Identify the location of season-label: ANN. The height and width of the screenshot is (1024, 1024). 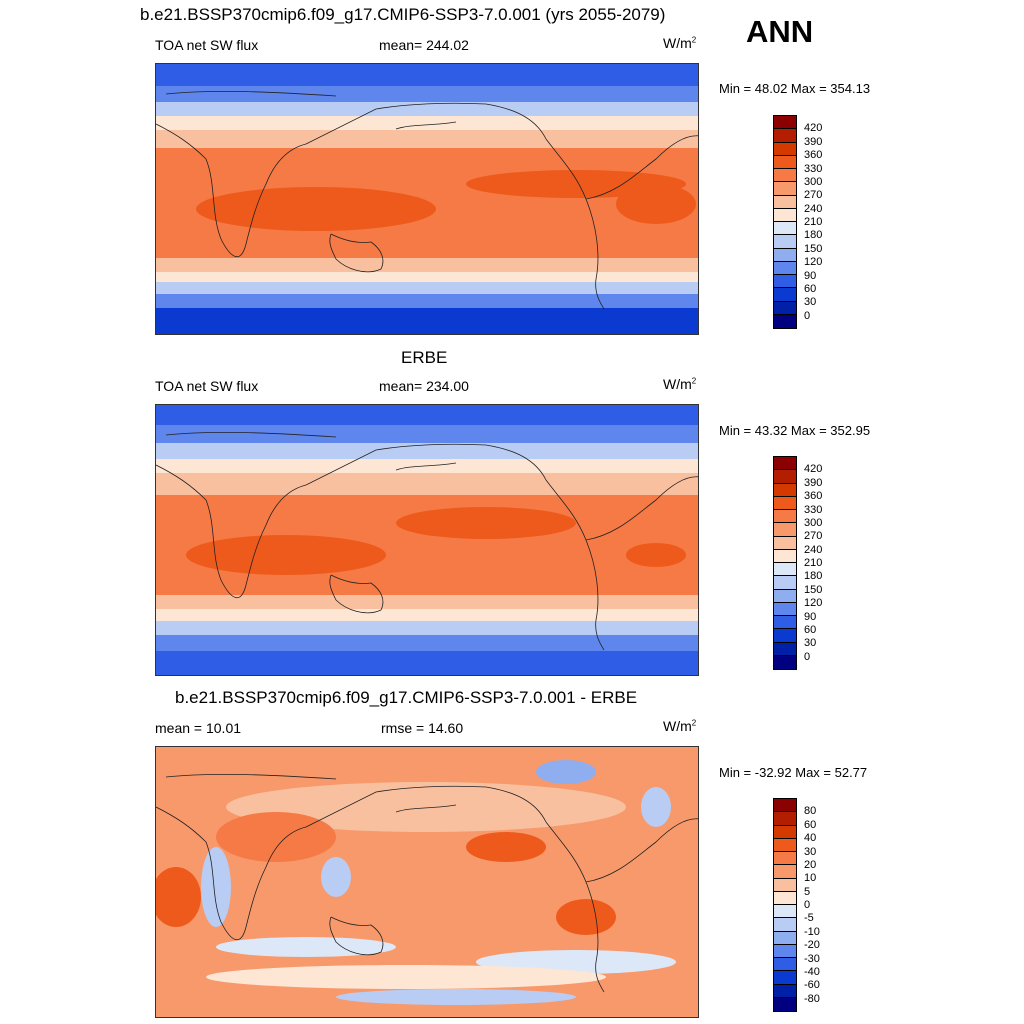
(780, 31).